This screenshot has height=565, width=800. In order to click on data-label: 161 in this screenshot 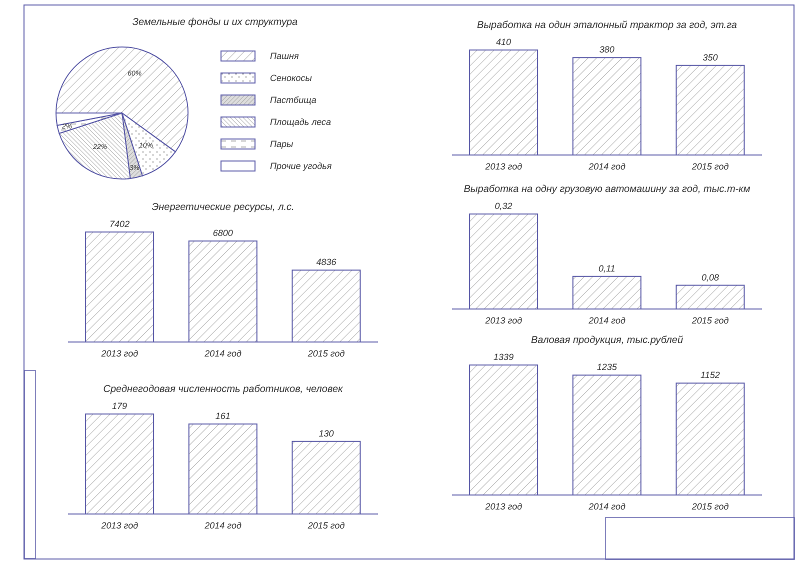, I will do `click(222, 416)`.